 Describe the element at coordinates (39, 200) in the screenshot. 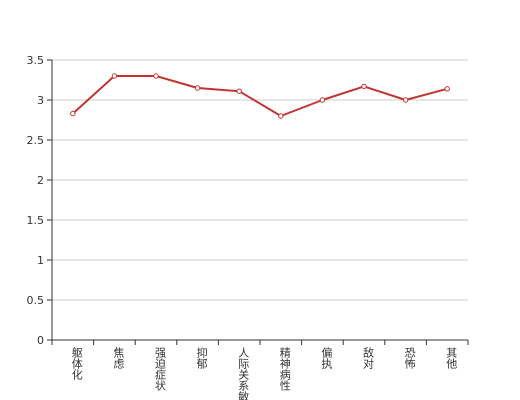

I see `y-axis-tick-labels: 0 0.5 1 1.5 2 2.5 3 3.5` at that location.